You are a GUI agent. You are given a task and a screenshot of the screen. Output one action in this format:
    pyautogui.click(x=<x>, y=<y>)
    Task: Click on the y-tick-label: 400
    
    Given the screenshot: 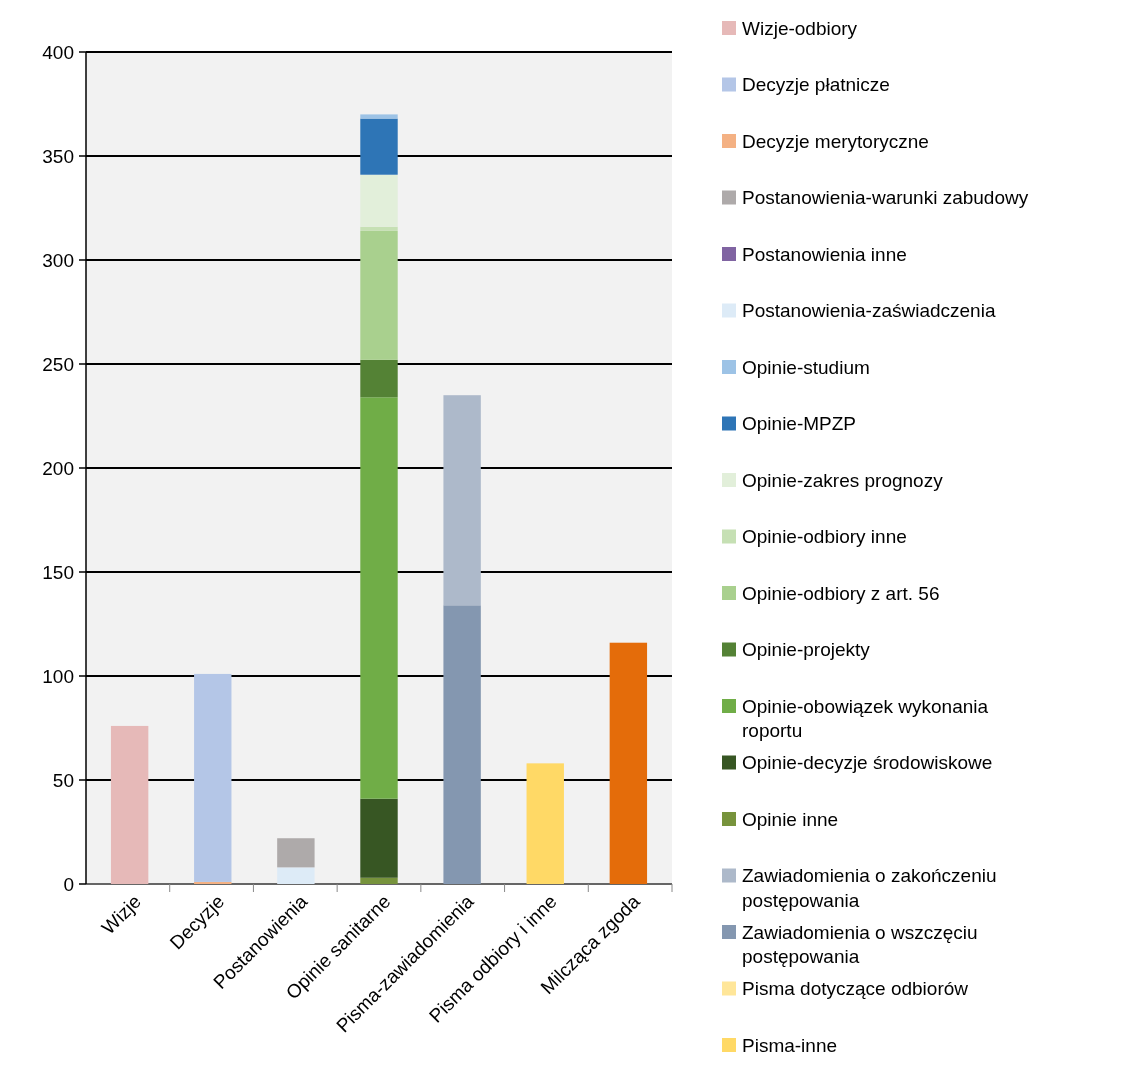 What is the action you would take?
    pyautogui.click(x=58, y=52)
    